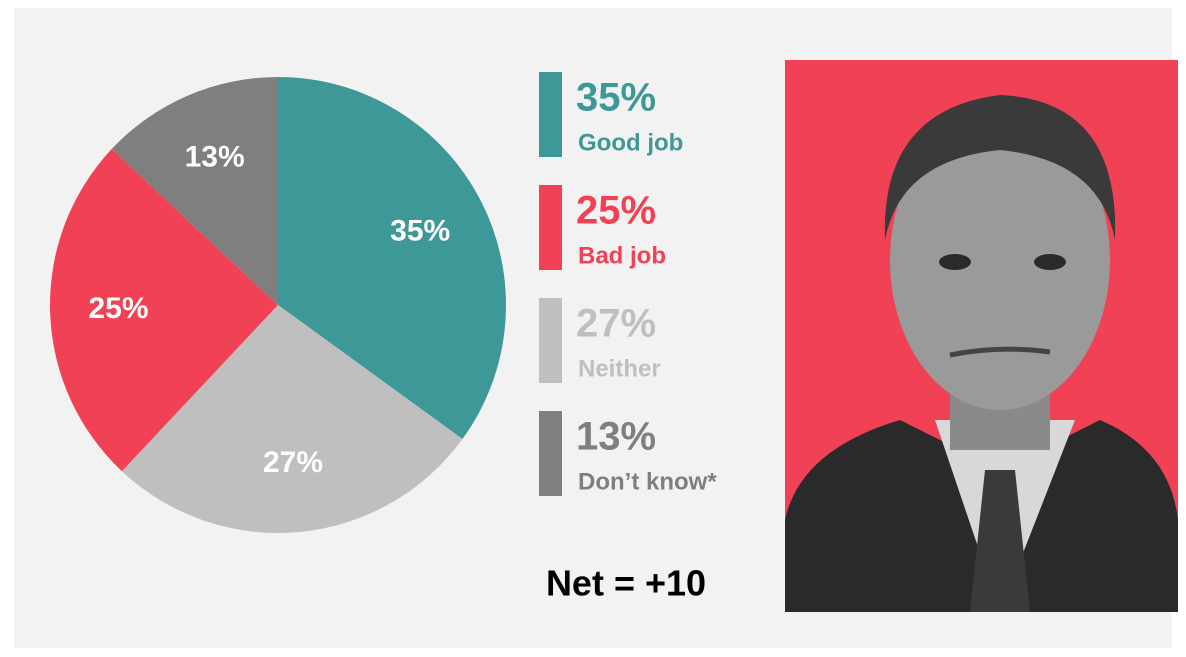  I want to click on legend-value: 27%, so click(616, 324).